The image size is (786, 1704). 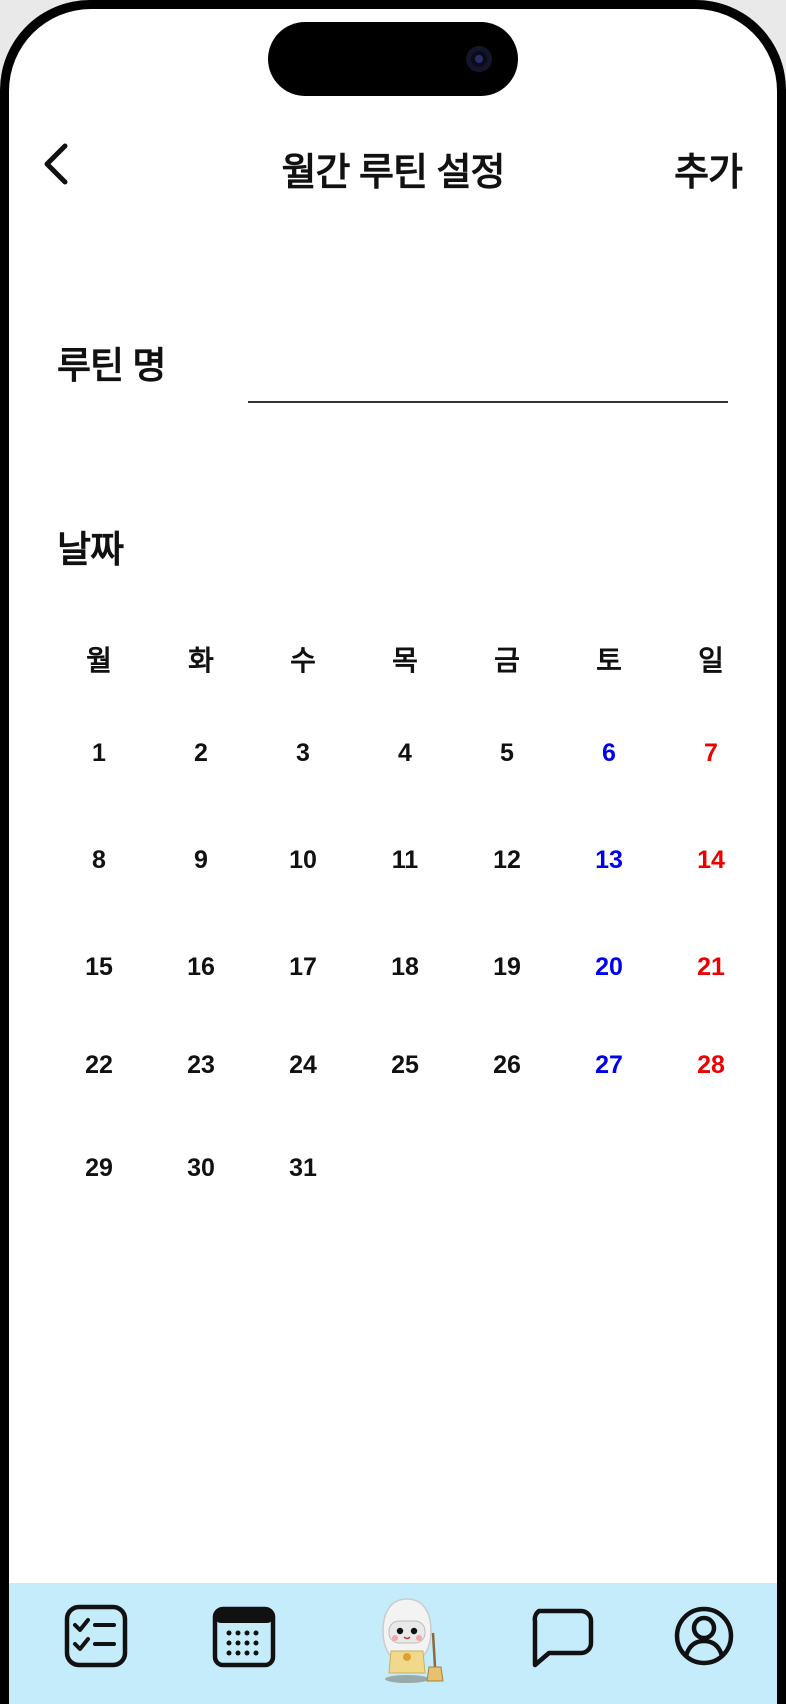 What do you see at coordinates (201, 753) in the screenshot?
I see `calendar-day: 2` at bounding box center [201, 753].